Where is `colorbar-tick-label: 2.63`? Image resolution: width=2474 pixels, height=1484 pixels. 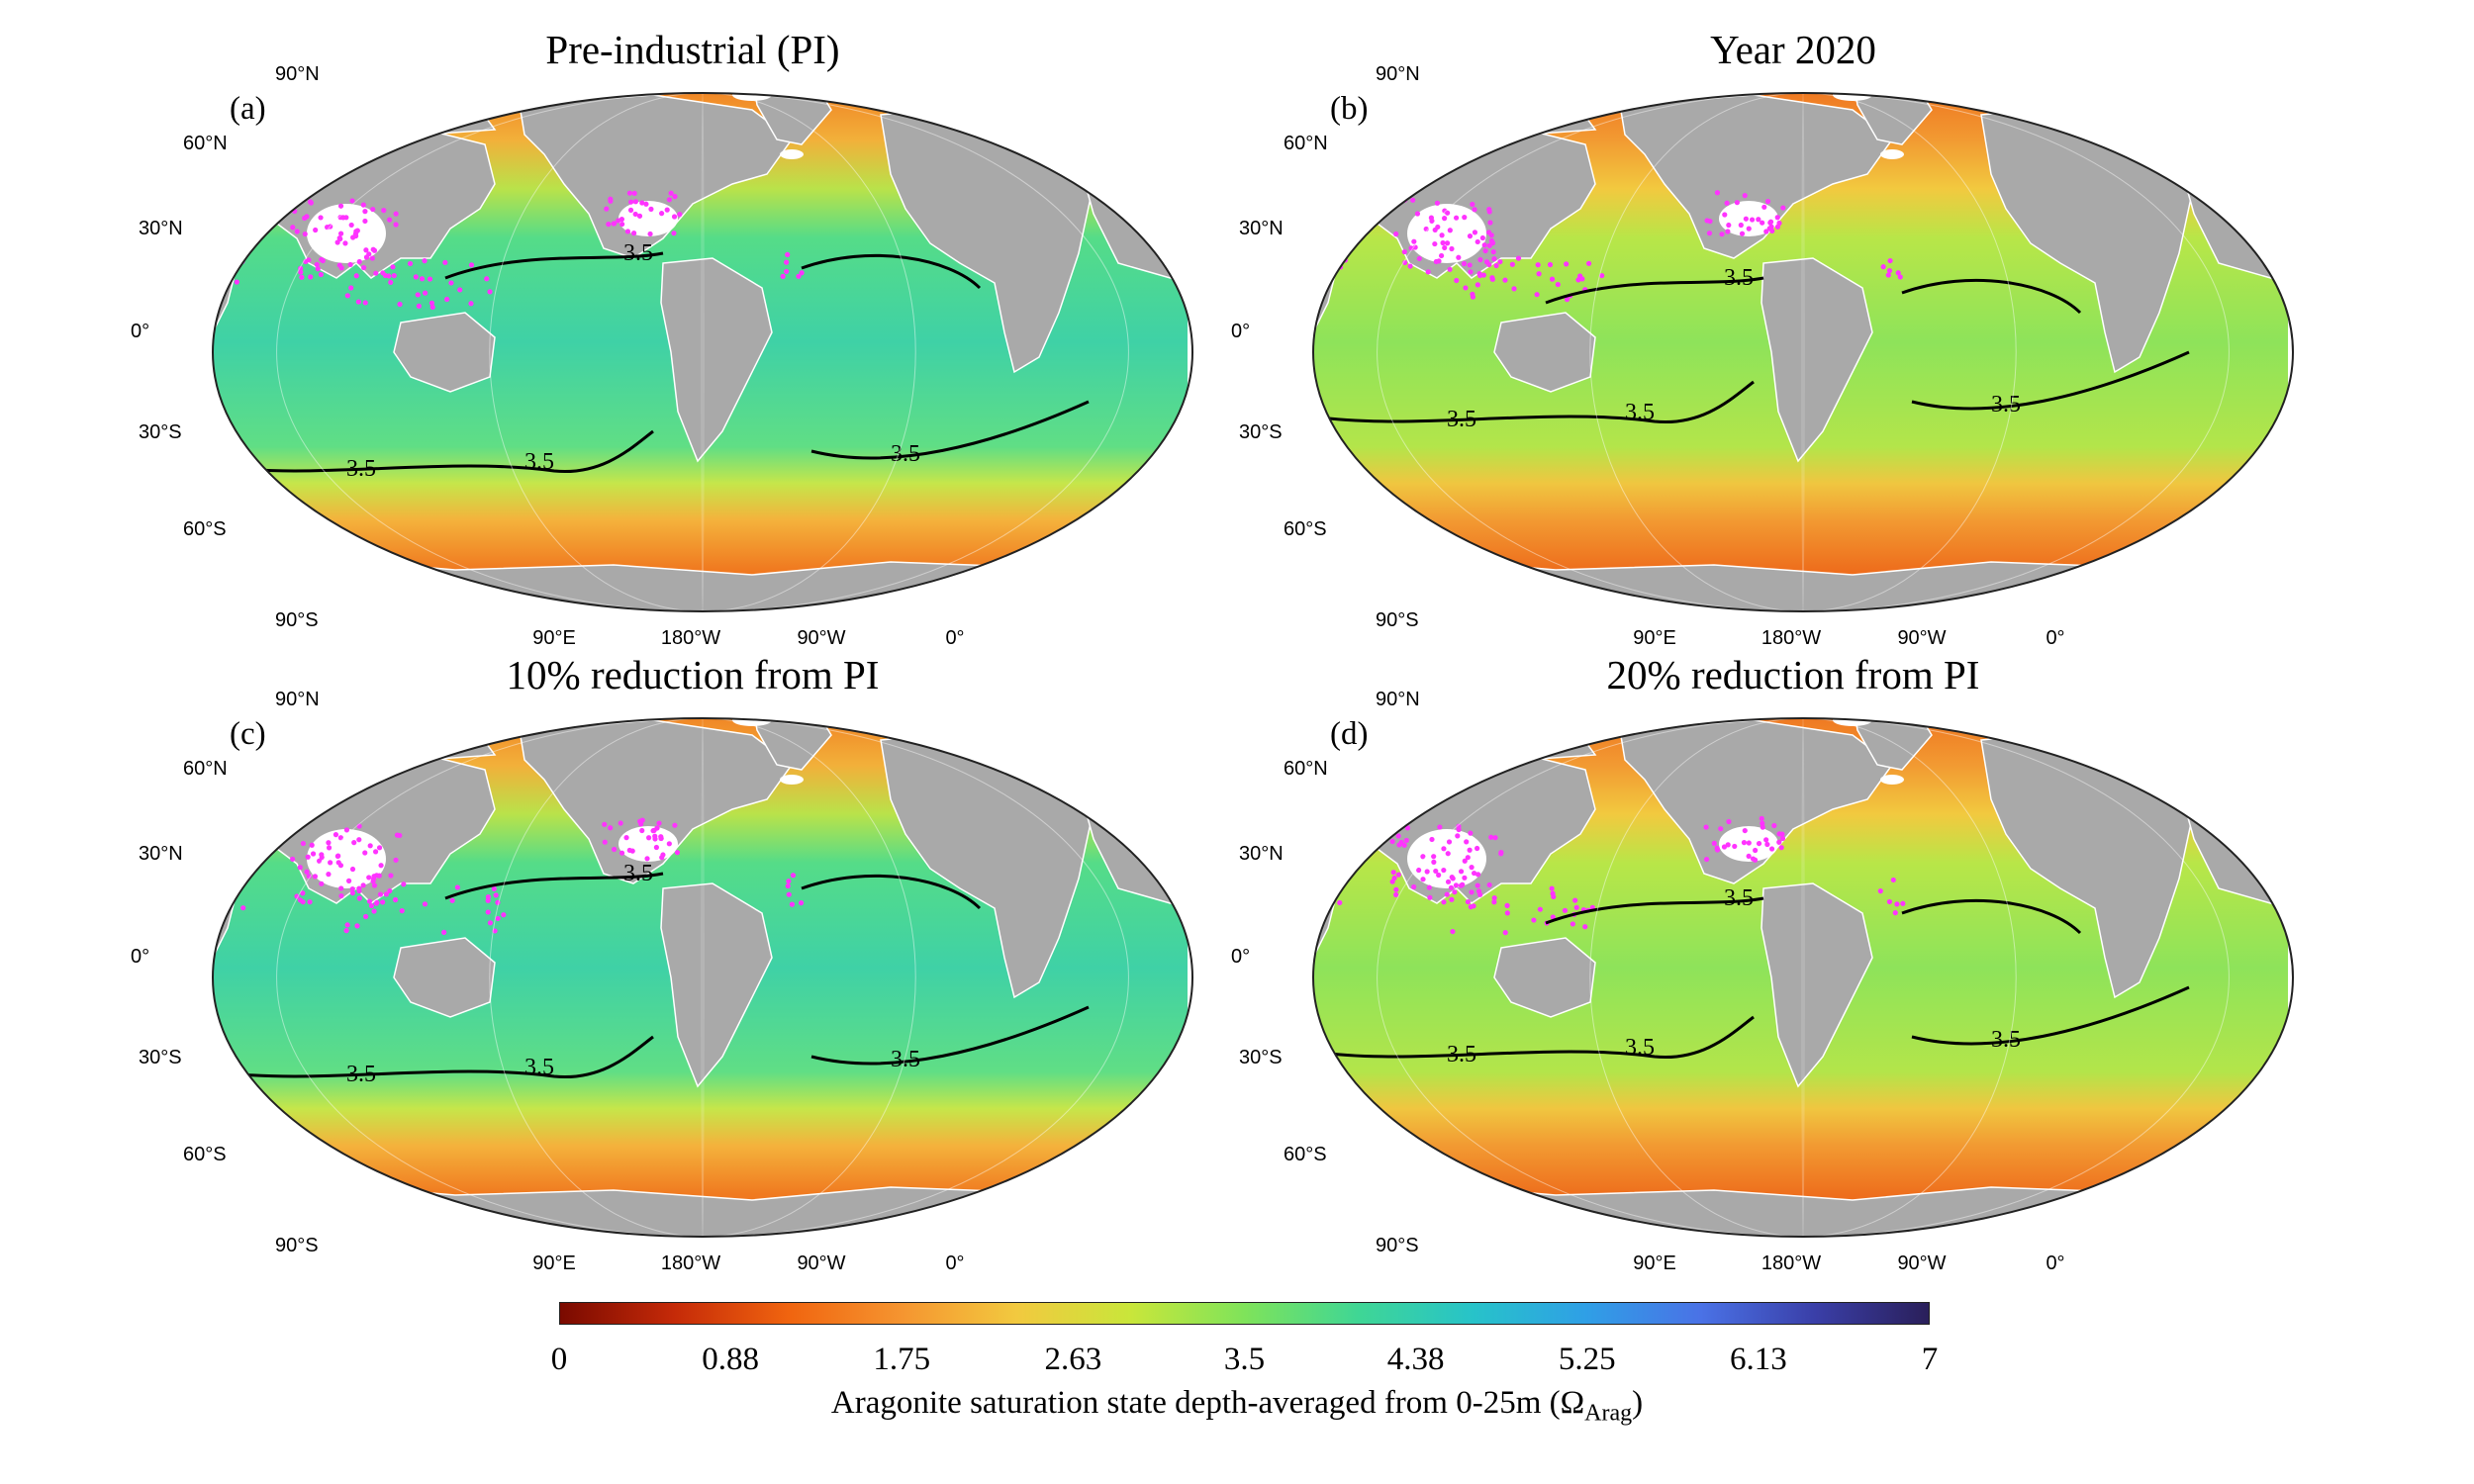 colorbar-tick-label: 2.63 is located at coordinates (1073, 1359).